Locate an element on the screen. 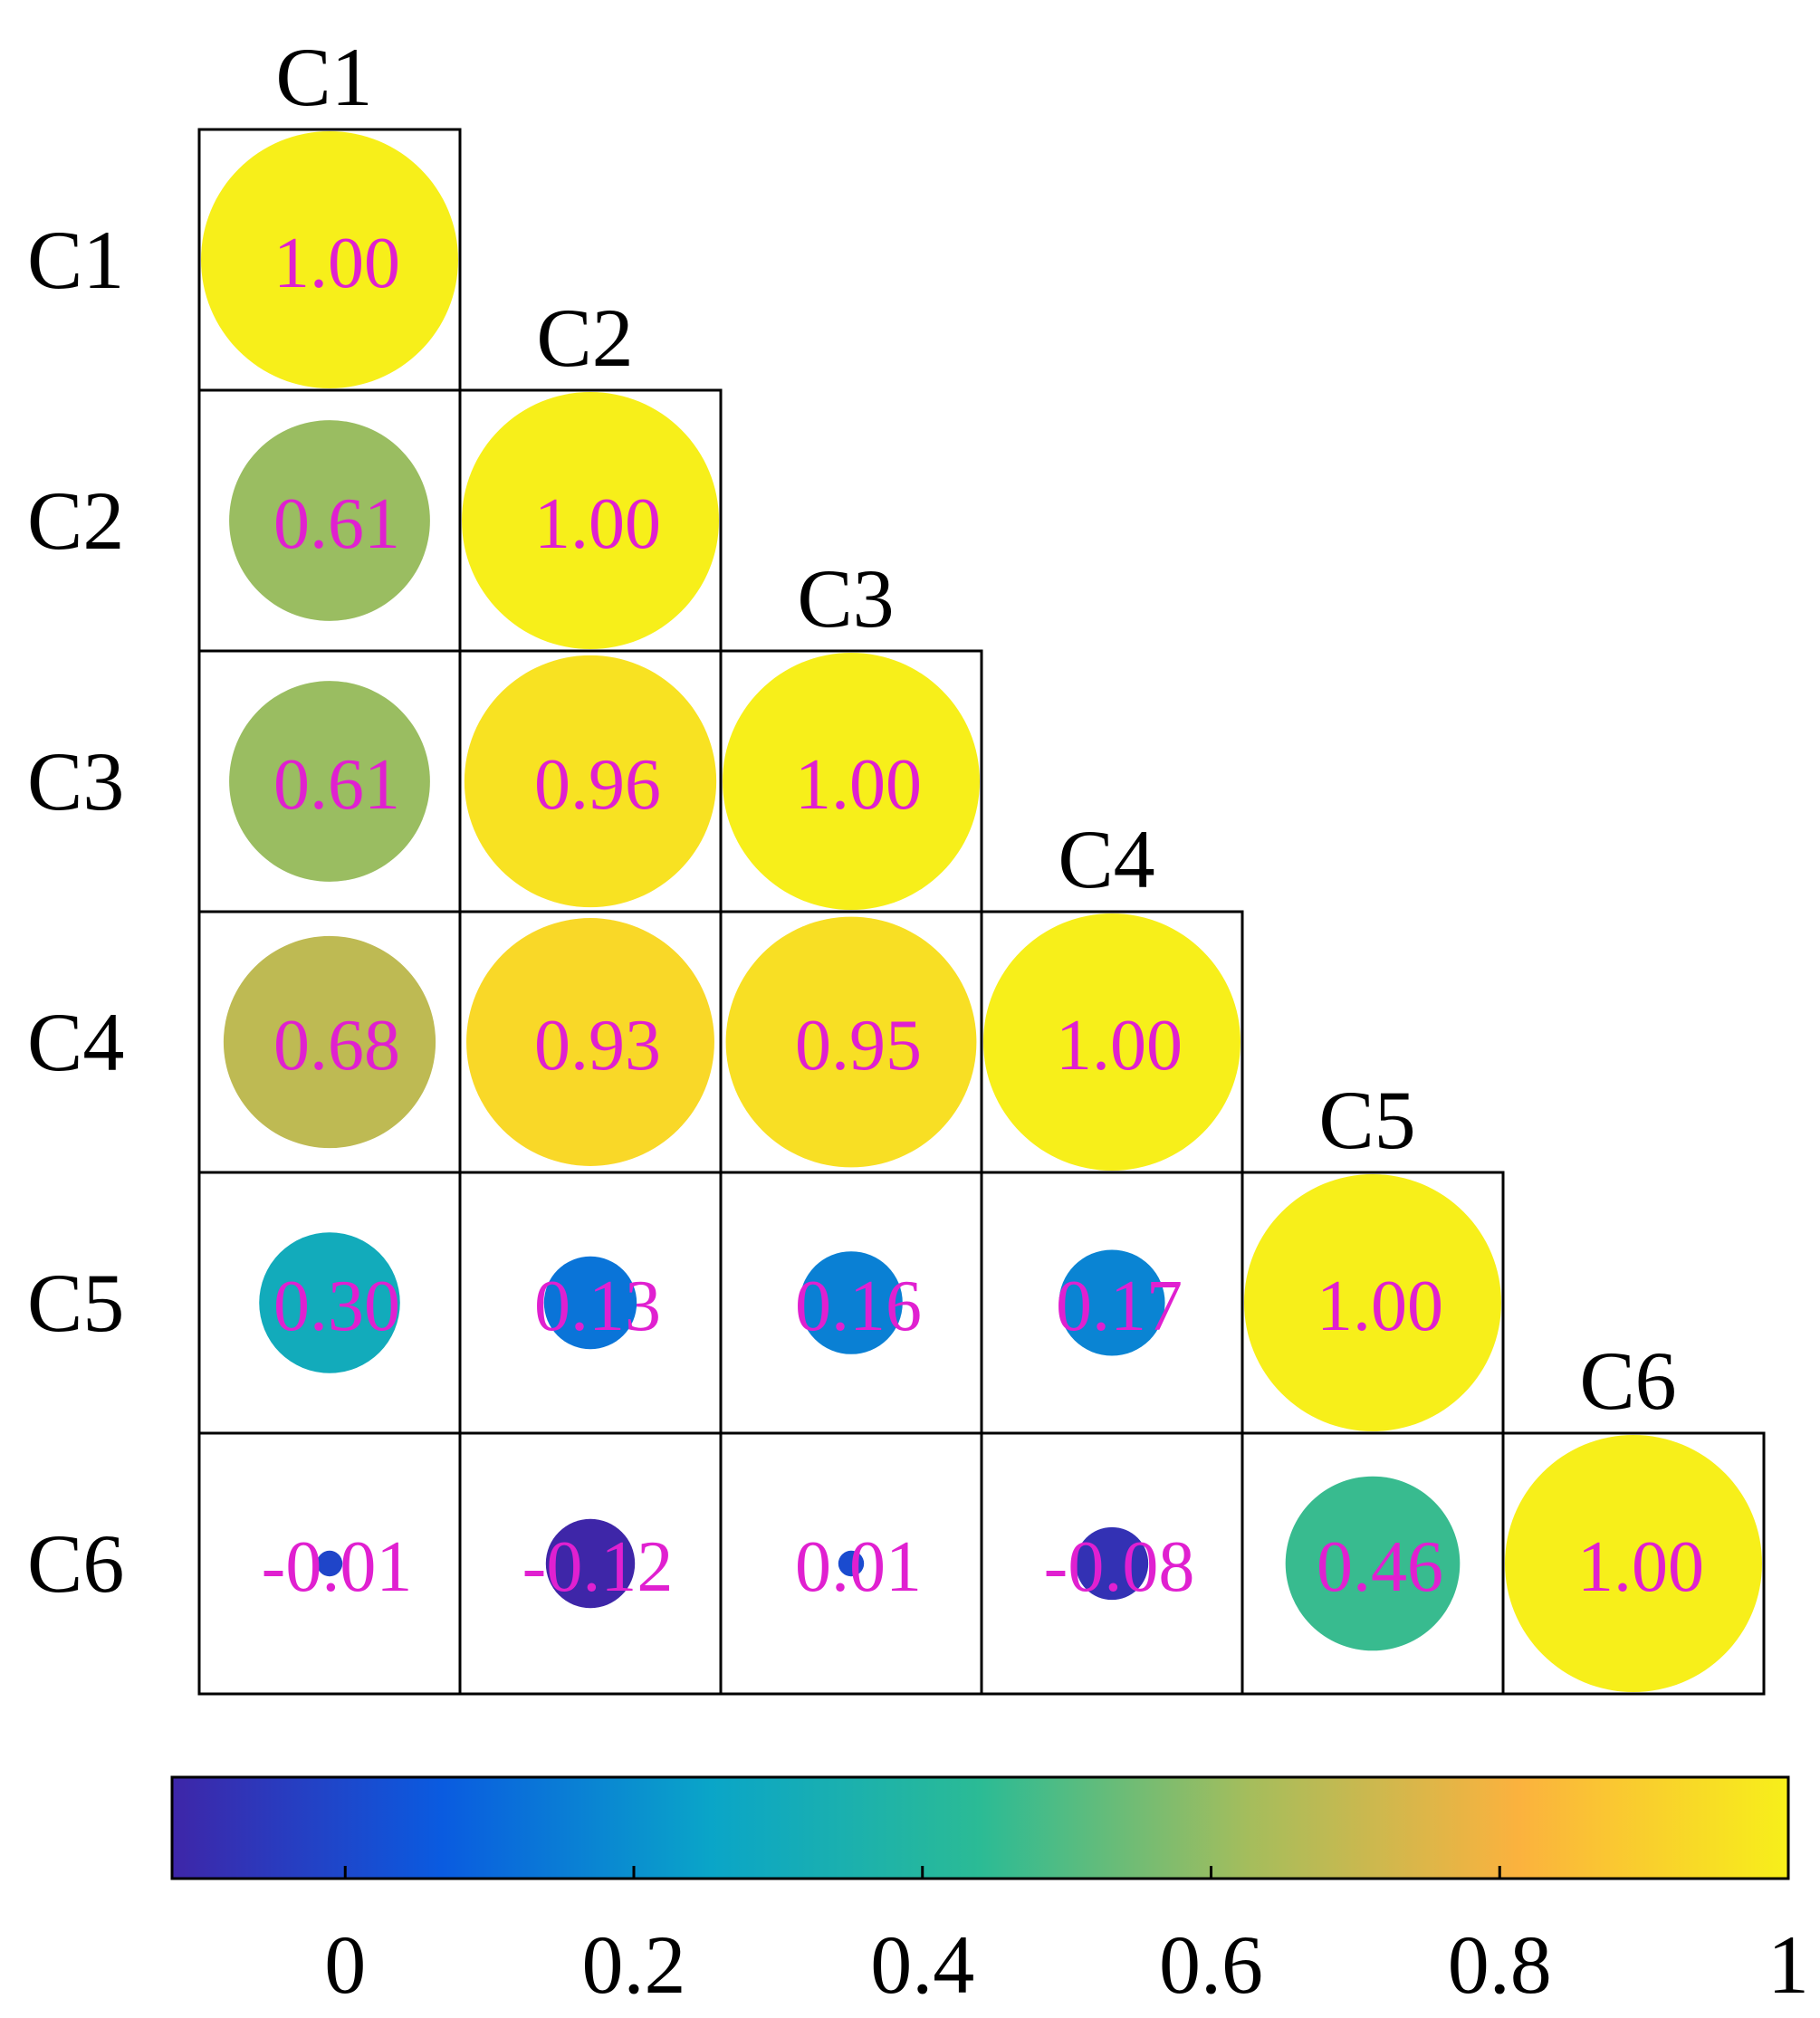  value-label: 0.01 is located at coordinates (858, 1567).